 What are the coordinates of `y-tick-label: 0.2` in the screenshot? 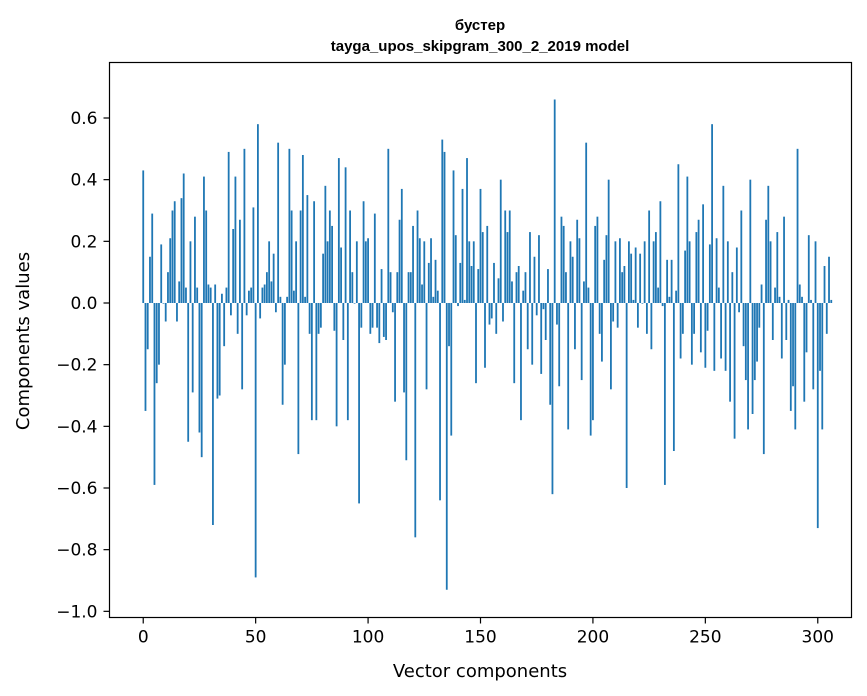 It's located at (83, 242).